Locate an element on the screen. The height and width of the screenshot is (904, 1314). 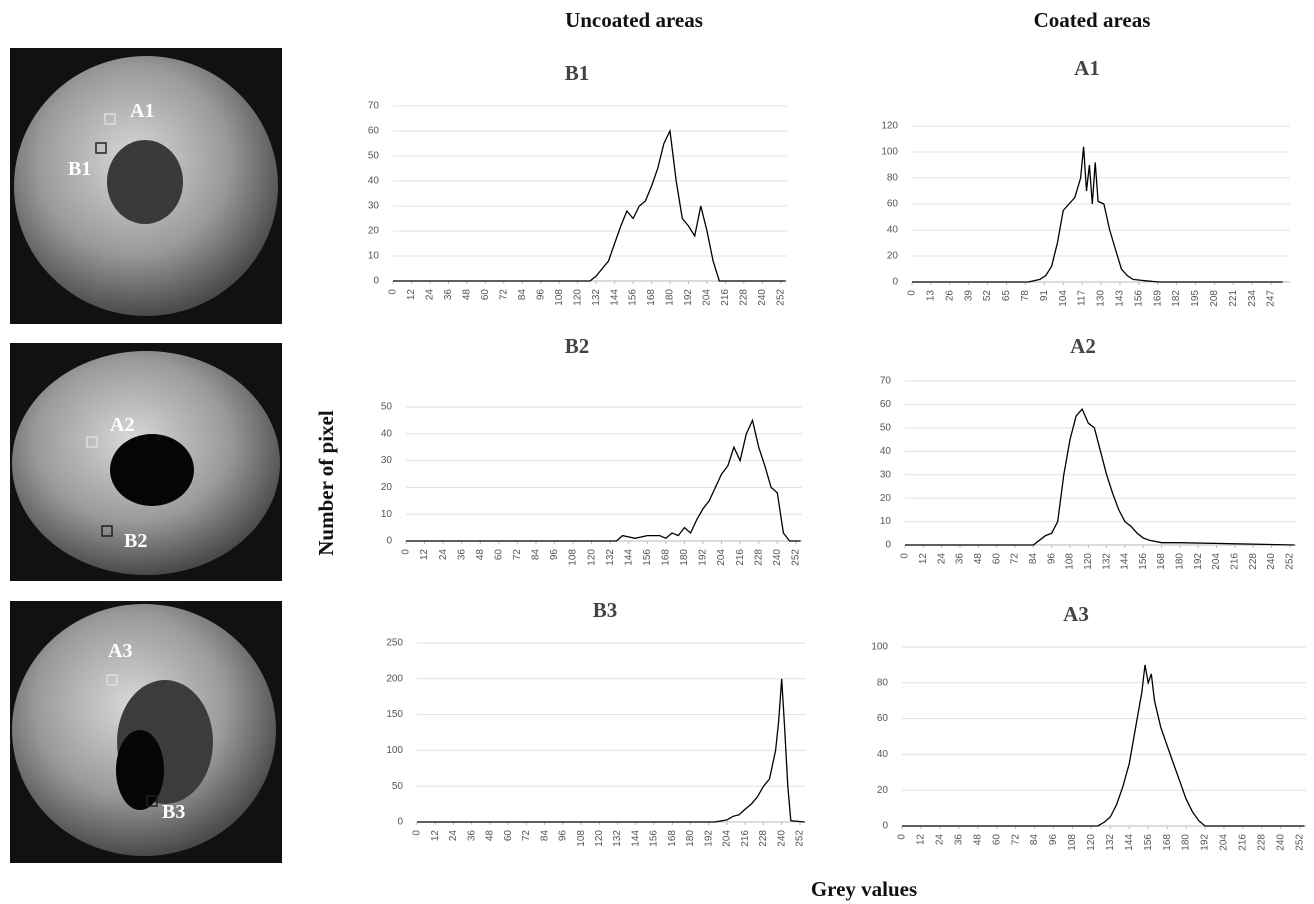
x-tick-label: 195 is located at coordinates (1195, 298).